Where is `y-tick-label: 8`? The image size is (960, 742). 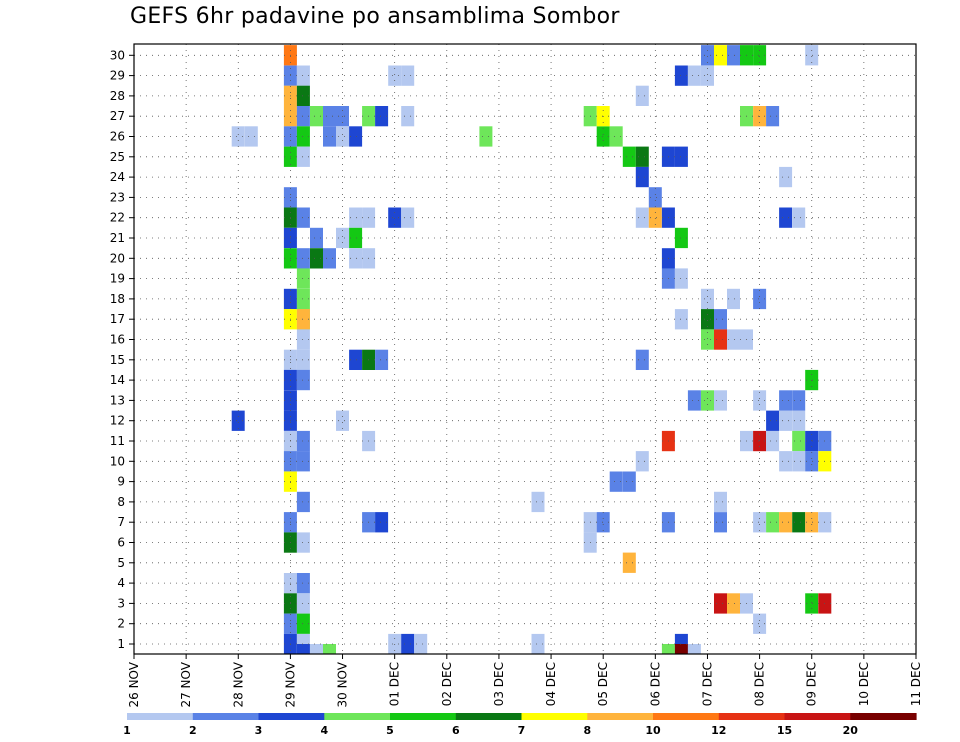 y-tick-label: 8 is located at coordinates (121, 502).